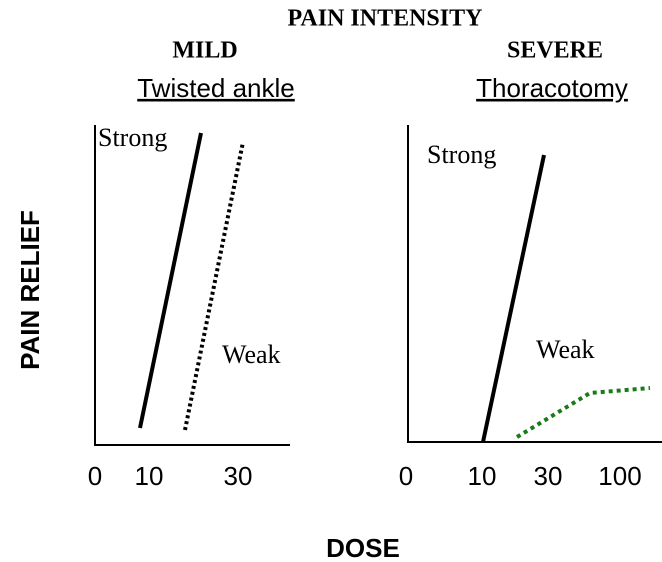  Describe the element at coordinates (555, 51) in the screenshot. I see `panel-heading: SEVERE` at that location.